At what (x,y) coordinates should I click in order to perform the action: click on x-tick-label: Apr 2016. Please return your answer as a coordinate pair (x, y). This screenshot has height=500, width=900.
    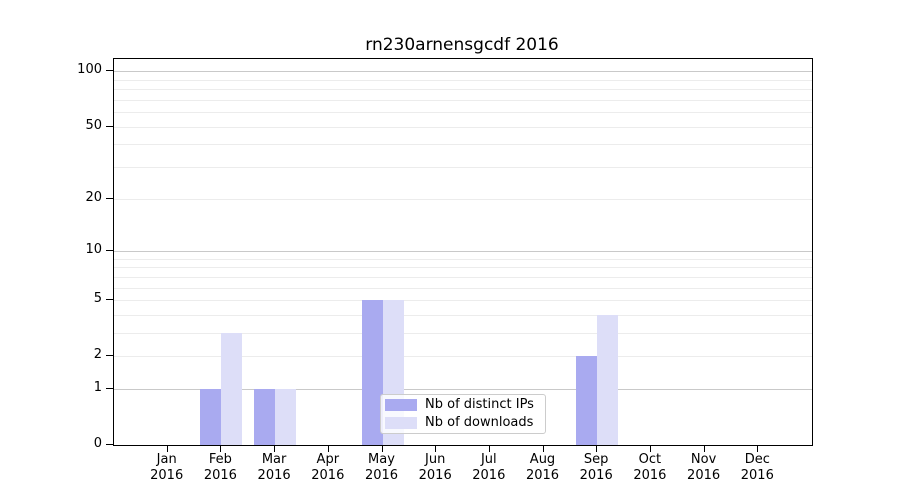
    Looking at the image, I should click on (328, 467).